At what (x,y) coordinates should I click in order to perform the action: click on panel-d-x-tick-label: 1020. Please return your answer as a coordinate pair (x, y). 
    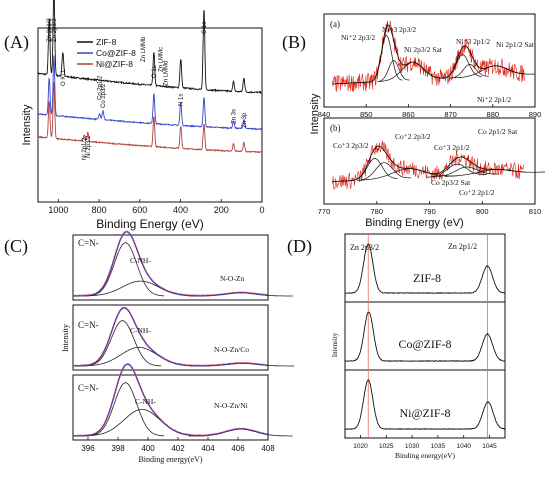
    Looking at the image, I should click on (360, 446).